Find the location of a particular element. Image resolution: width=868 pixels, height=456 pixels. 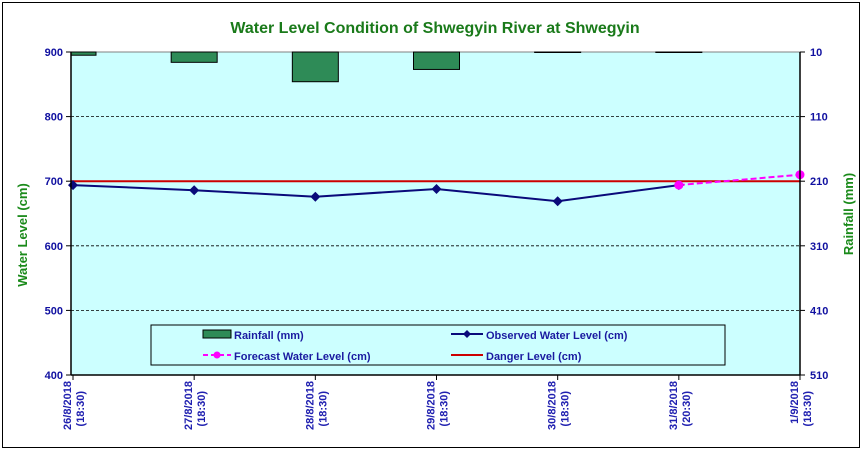

x-tick-label: 26/8/2018 (18:30) is located at coordinates (74, 405).